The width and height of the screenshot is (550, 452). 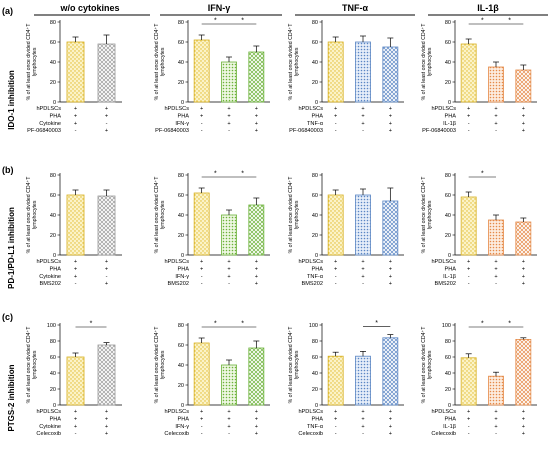 I want to click on condition-label: TNF-α, so click(x=315, y=124).